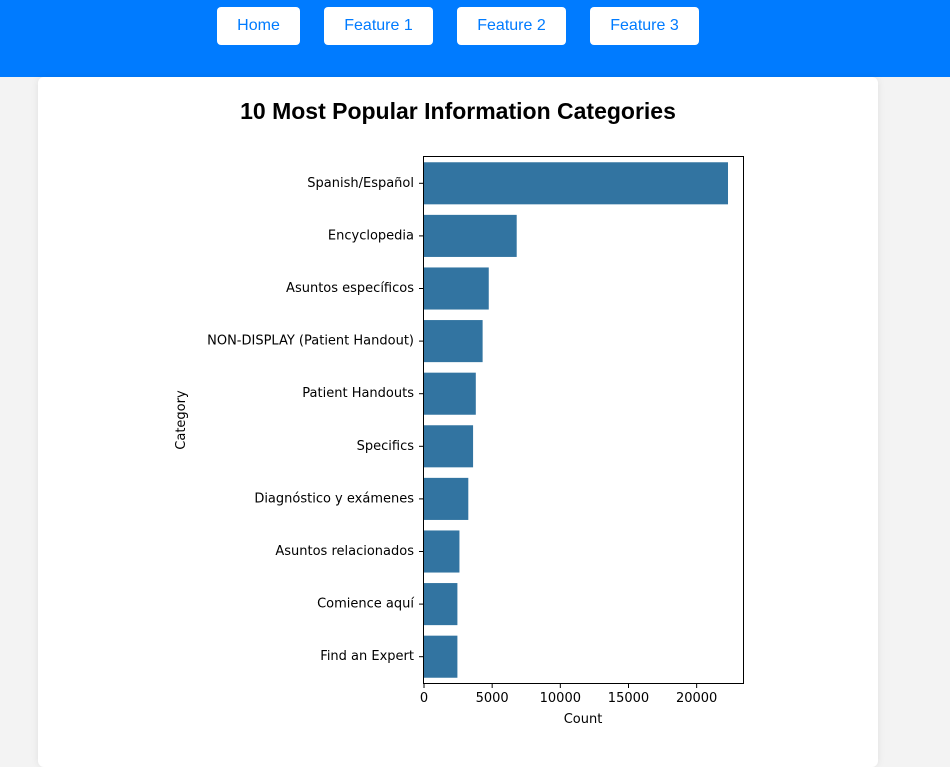 The width and height of the screenshot is (950, 767). Describe the element at coordinates (644, 26) in the screenshot. I see `nav-feature-3-button: Feature 3` at that location.